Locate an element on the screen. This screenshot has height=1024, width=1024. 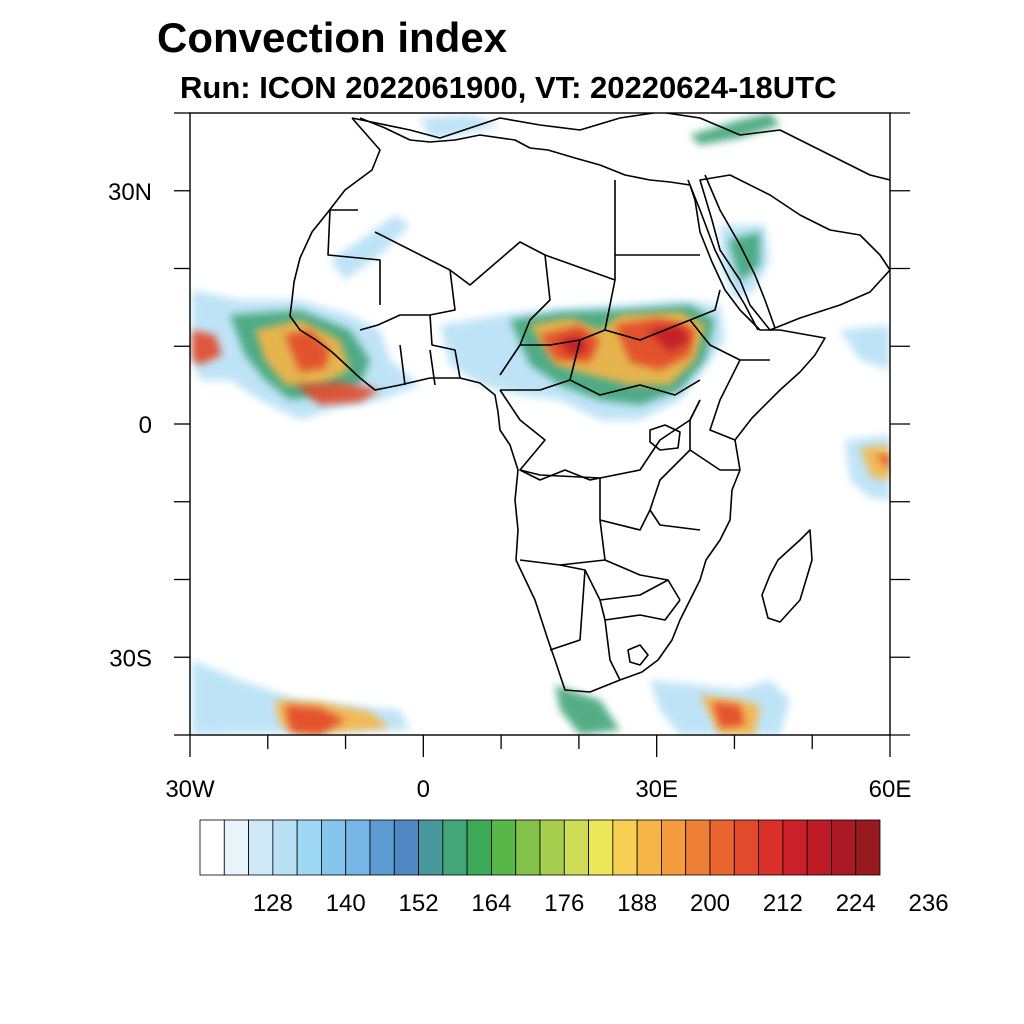
borders-south is located at coordinates (600, 575).